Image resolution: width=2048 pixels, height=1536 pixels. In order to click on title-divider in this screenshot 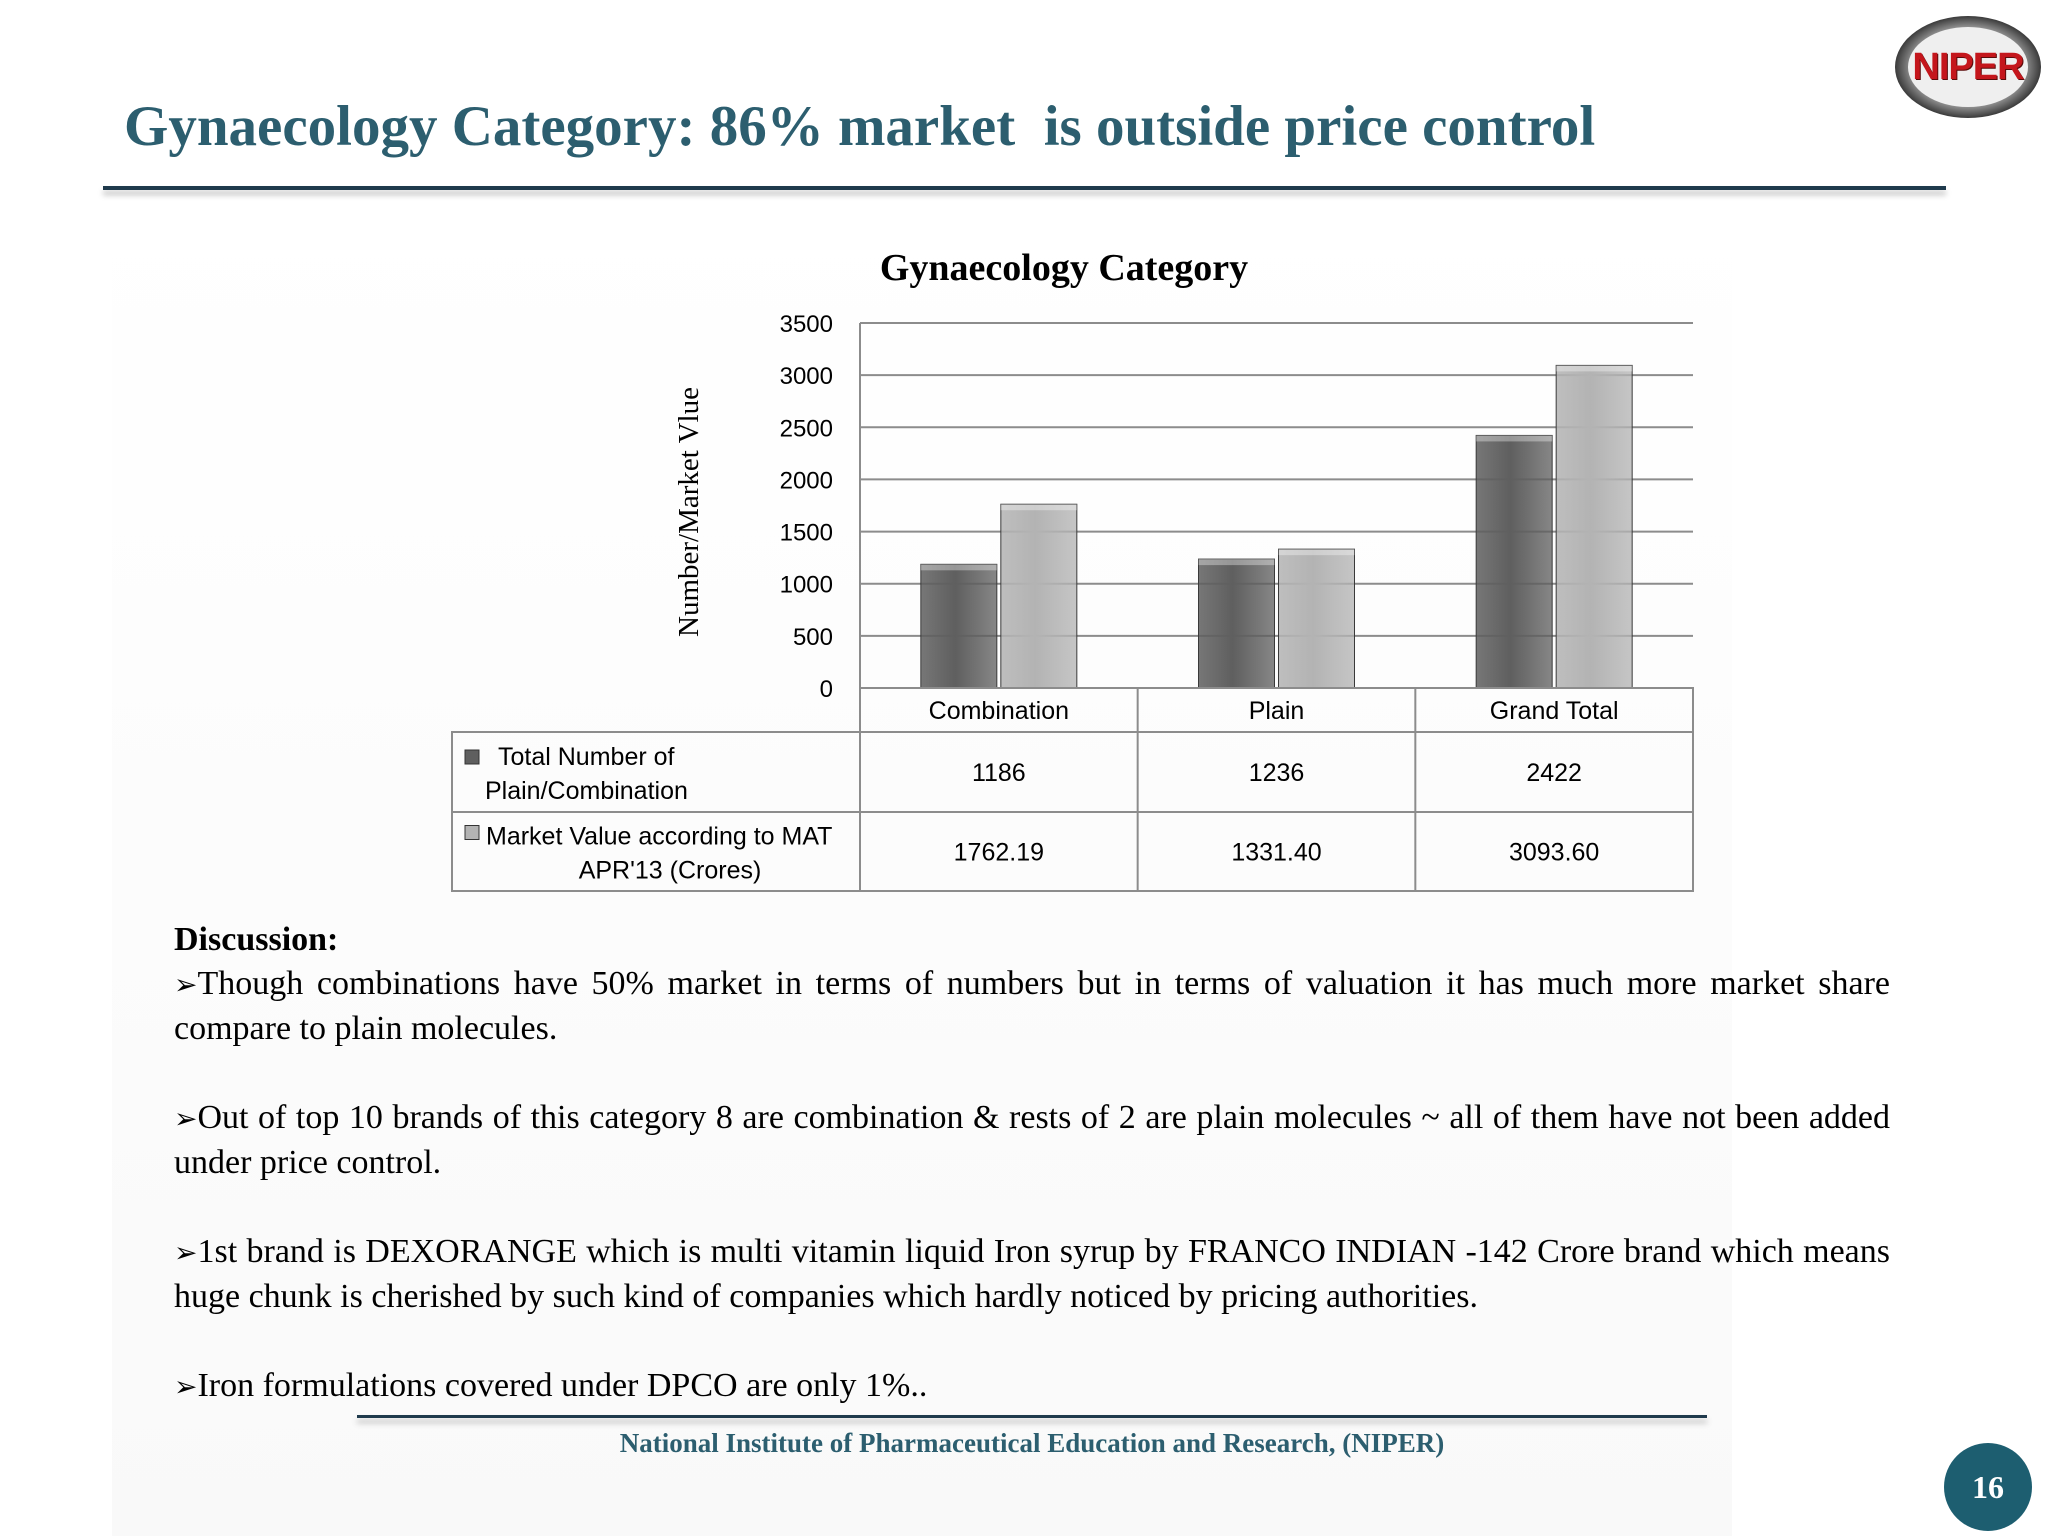, I will do `click(1024, 188)`.